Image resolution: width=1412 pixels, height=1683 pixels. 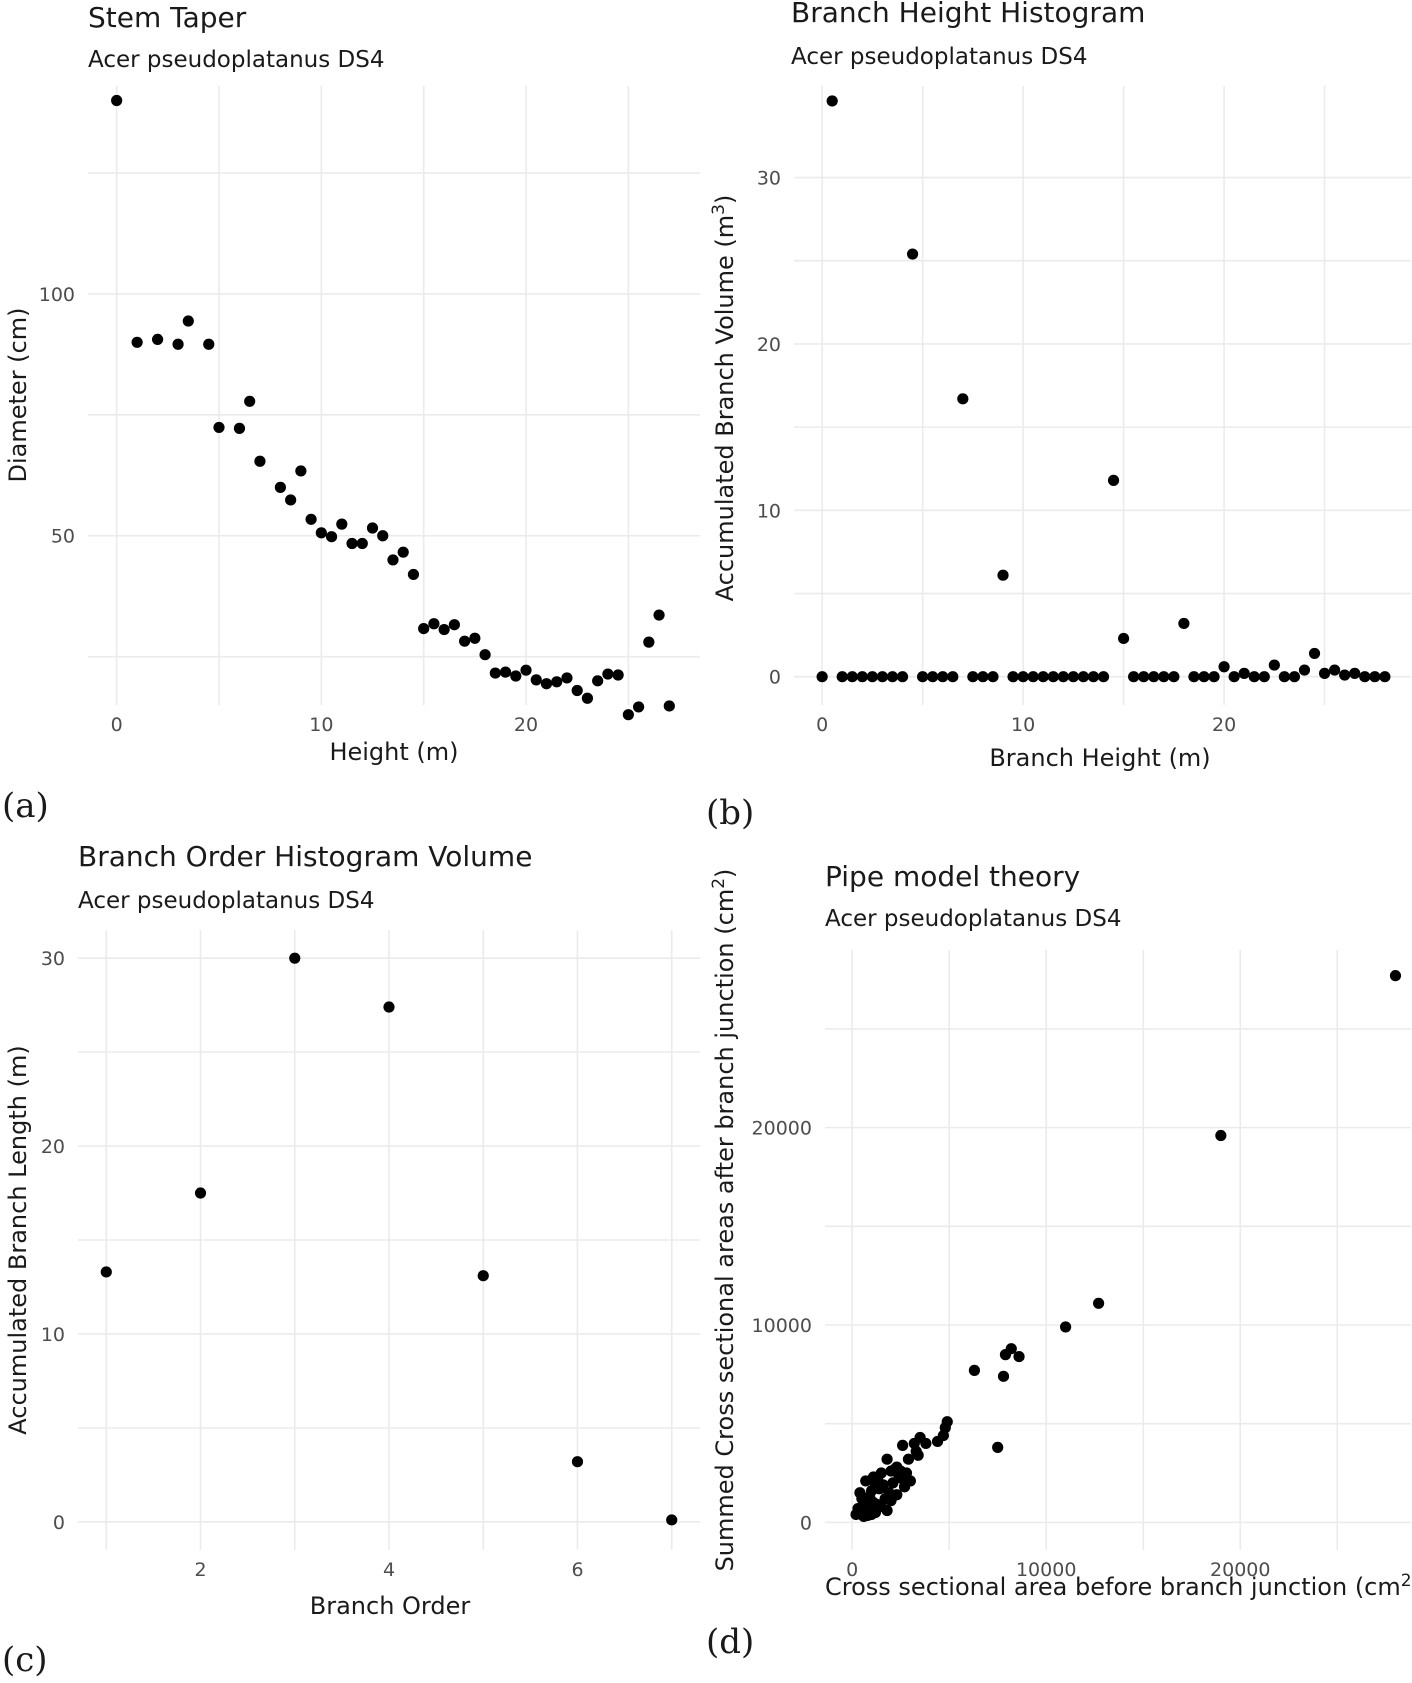 I want to click on y-tick-label: 50, so click(x=63, y=537).